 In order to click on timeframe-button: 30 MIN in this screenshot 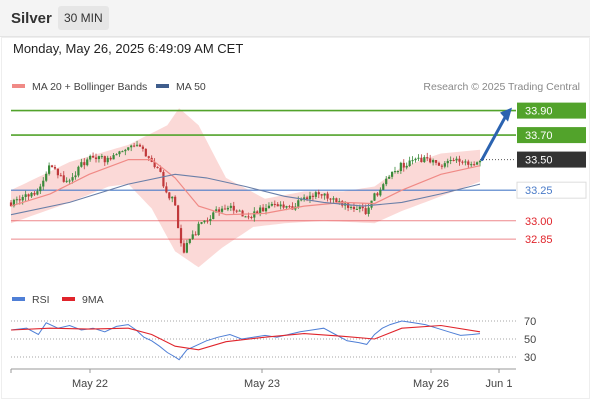, I will do `click(83, 18)`.